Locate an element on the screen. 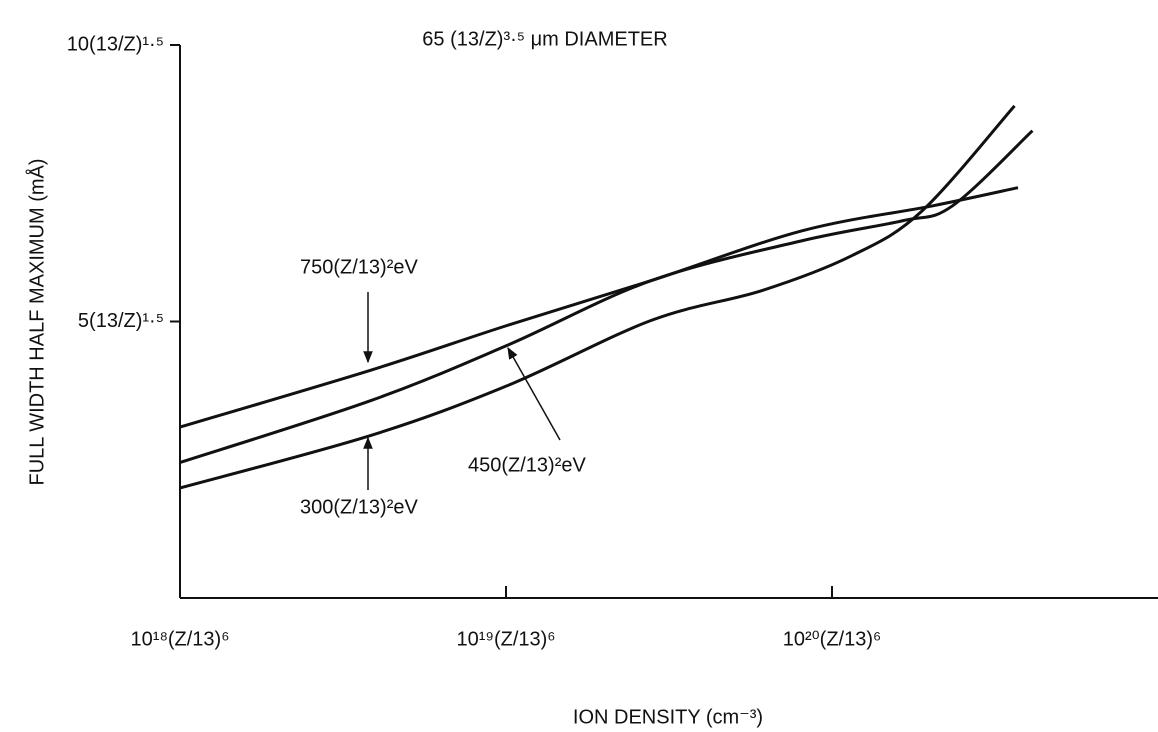 Image resolution: width=1158 pixels, height=732 pixels. chart-title: 65 (13/Z)³·⁵ μm DIAMETER is located at coordinates (544, 39).